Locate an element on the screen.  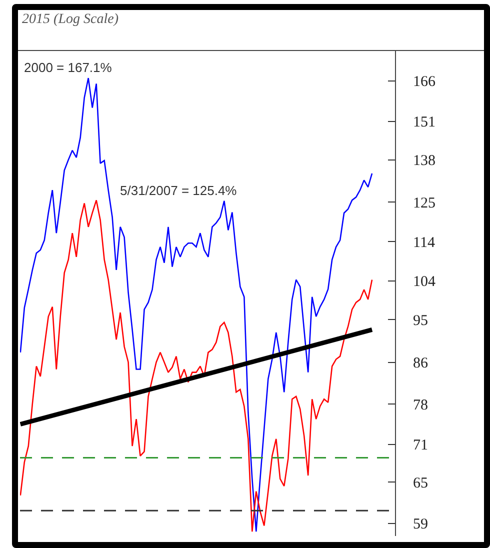
annotation: 2000 = 167.1% is located at coordinates (68, 67).